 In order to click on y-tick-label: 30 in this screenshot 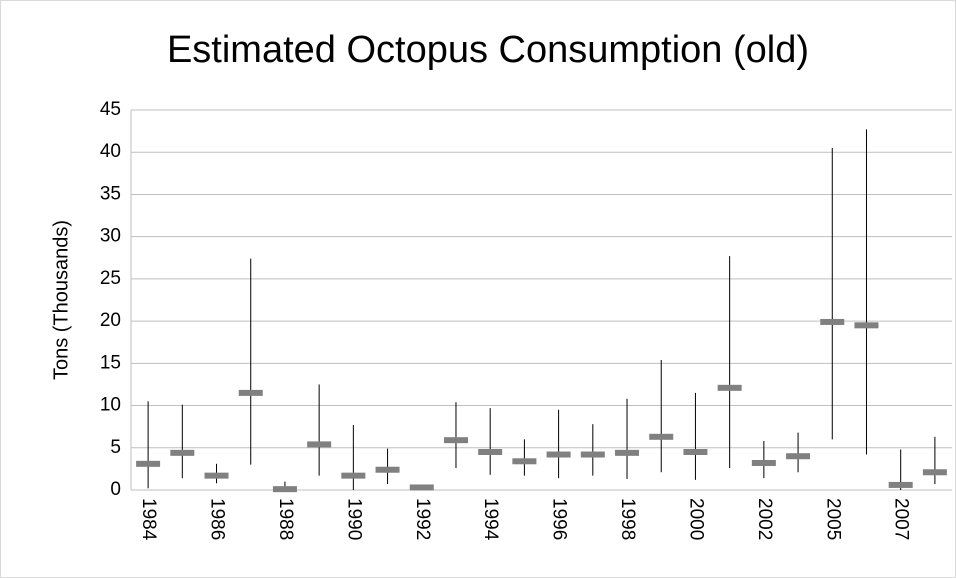, I will do `click(110, 236)`.